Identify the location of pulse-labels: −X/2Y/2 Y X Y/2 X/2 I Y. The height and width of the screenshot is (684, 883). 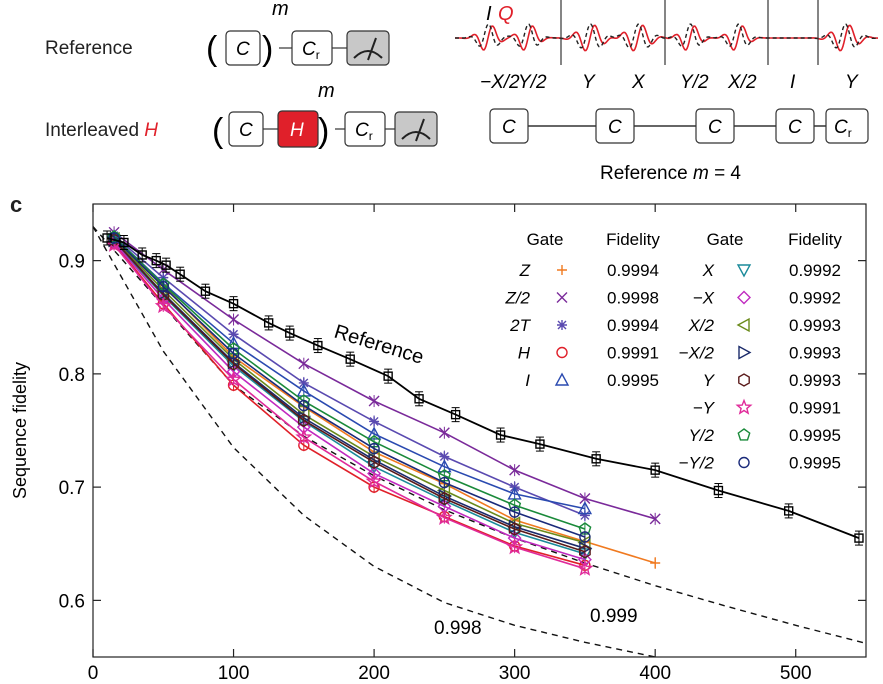
(669, 82).